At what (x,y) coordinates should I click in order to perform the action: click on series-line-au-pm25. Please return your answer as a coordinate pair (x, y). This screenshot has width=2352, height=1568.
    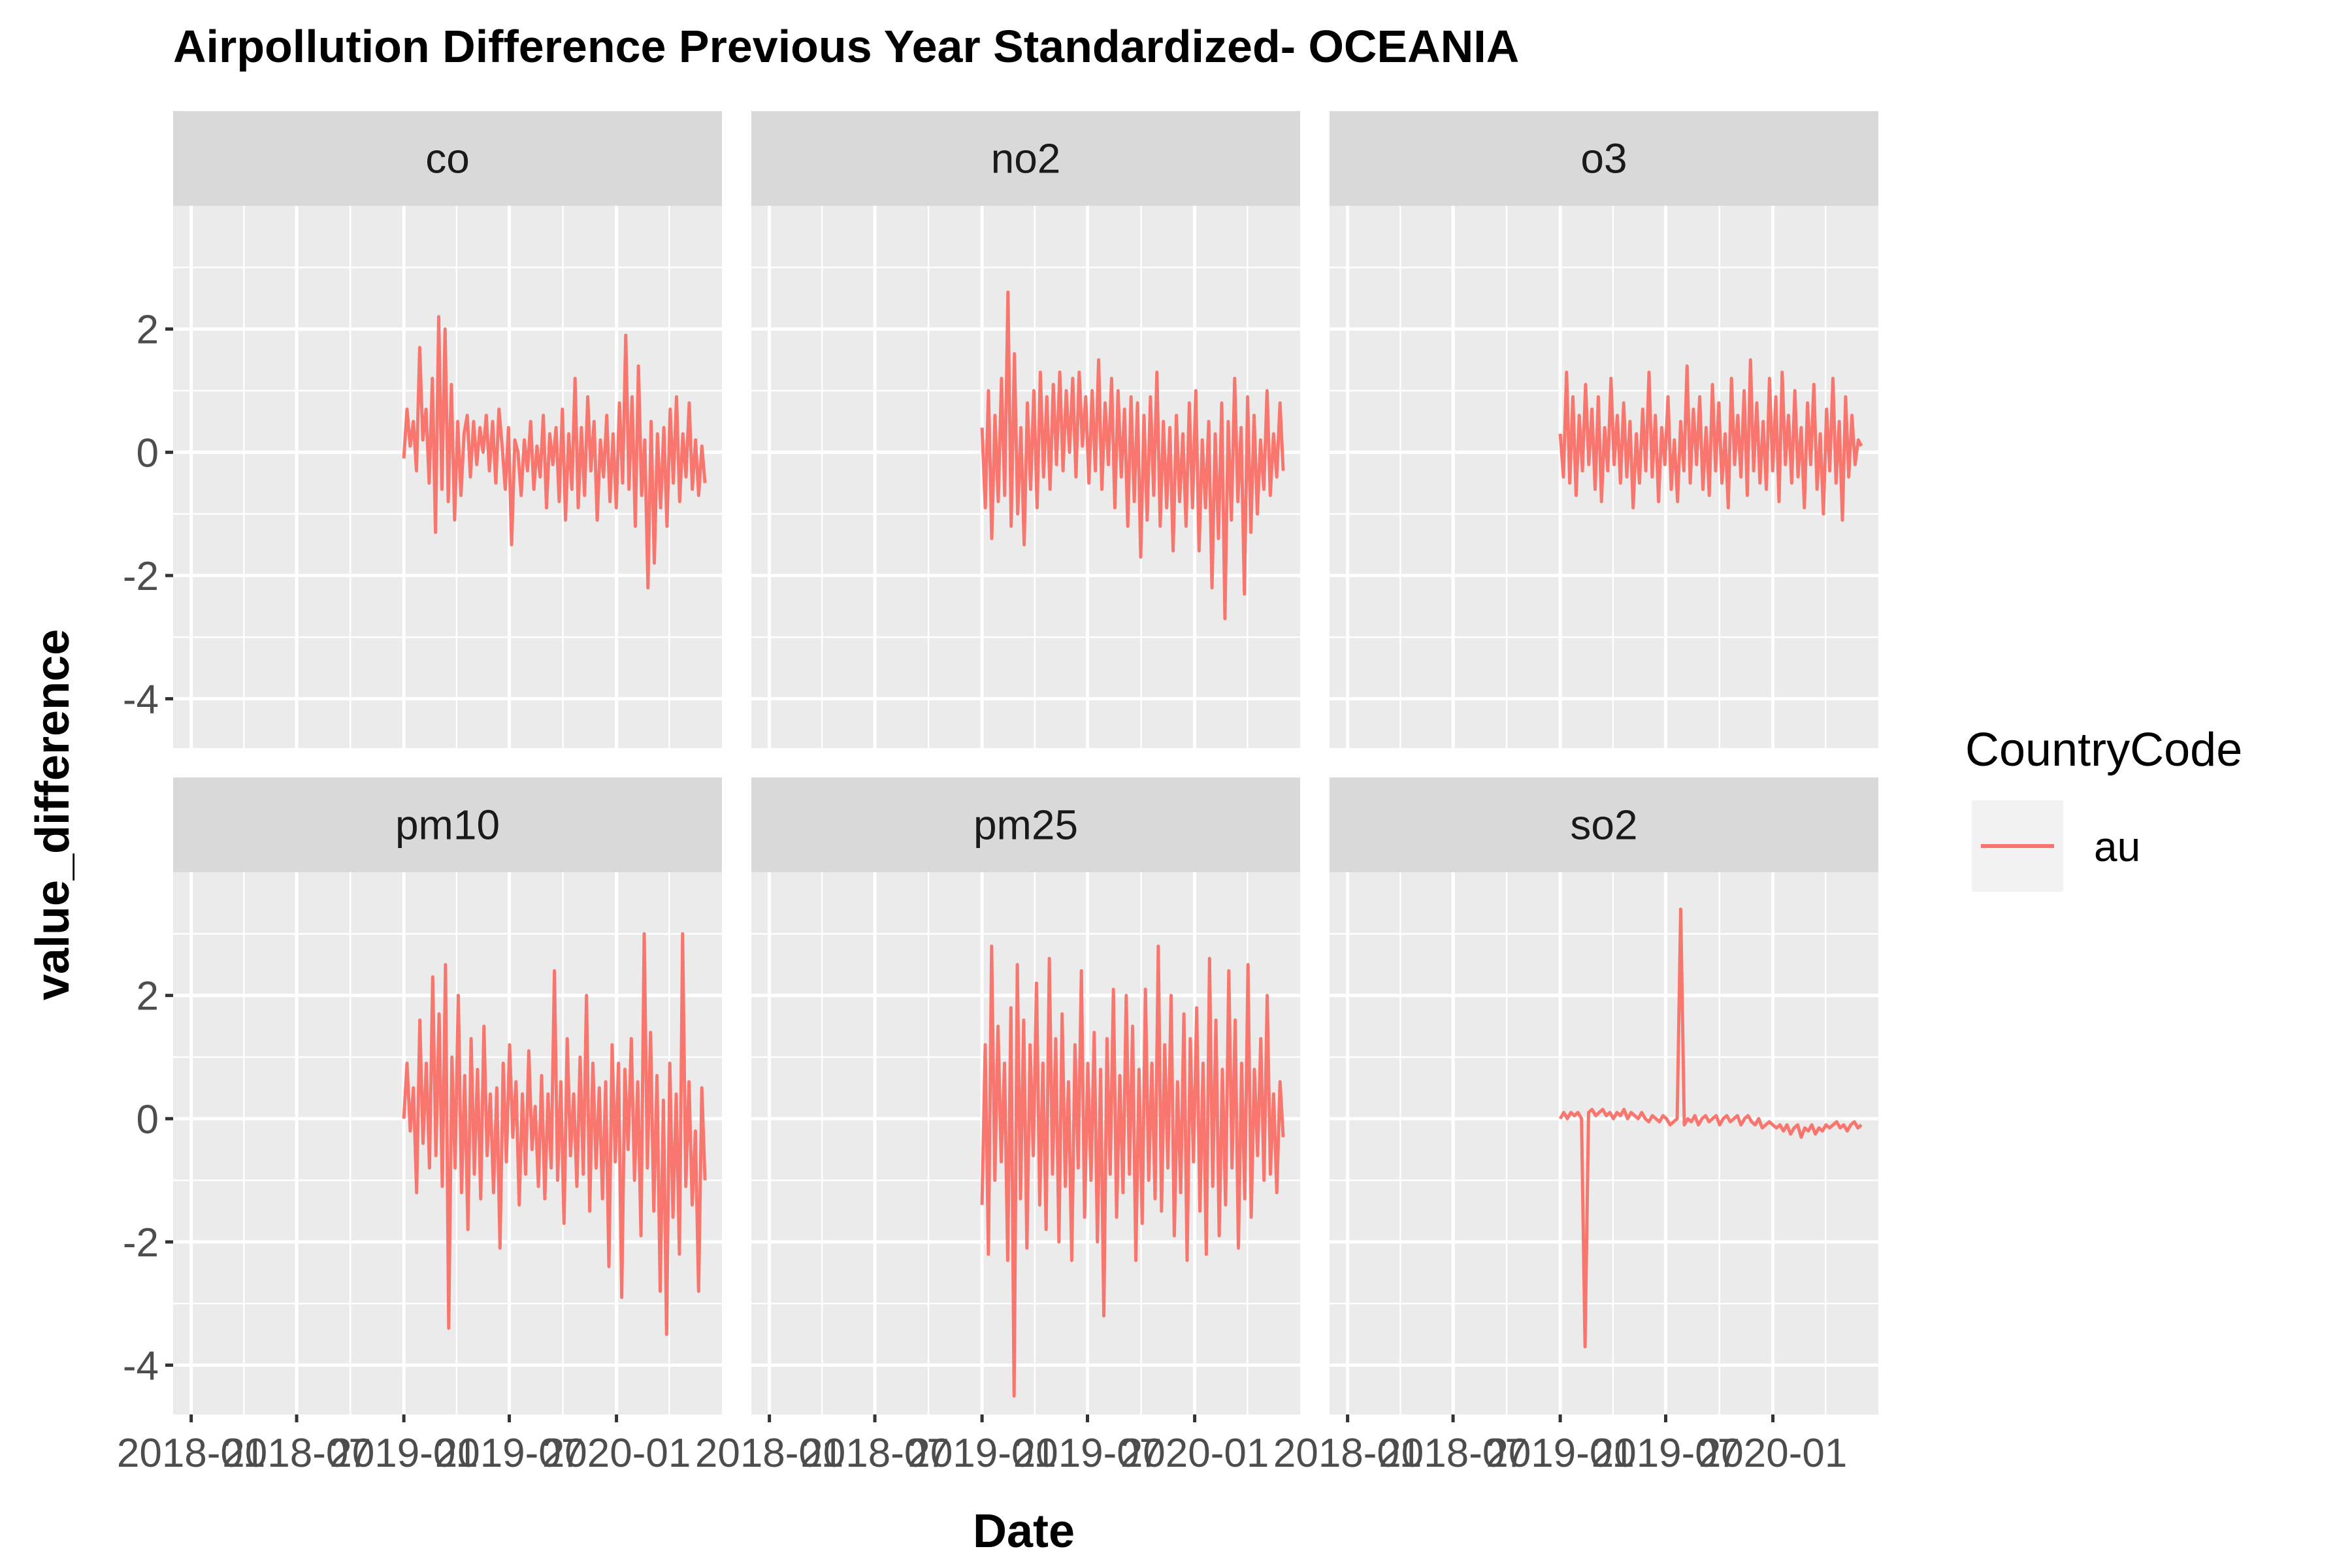
    Looking at the image, I should click on (1132, 1171).